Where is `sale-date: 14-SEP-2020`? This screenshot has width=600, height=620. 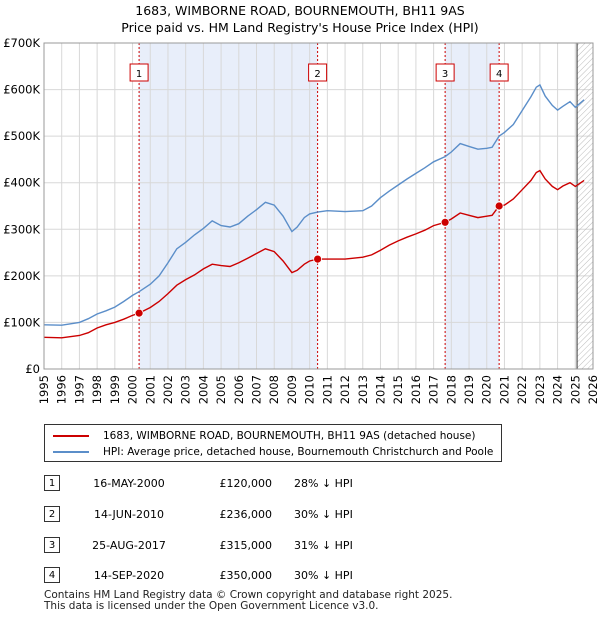
sale-date: 14-SEP-2020 is located at coordinates (129, 575).